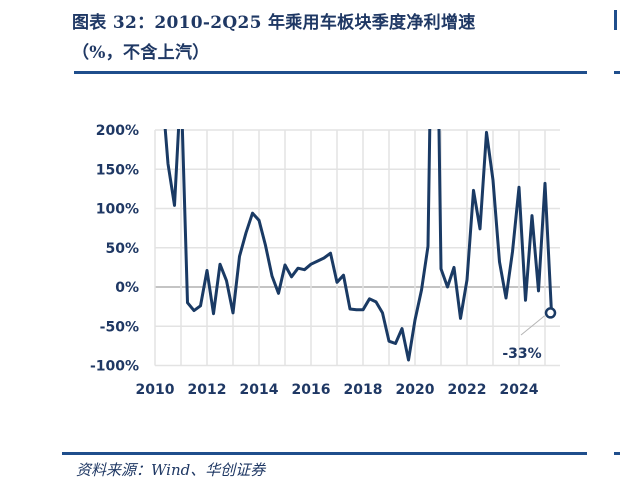  What do you see at coordinates (617, 72) in the screenshot?
I see `next-panel-rule-top` at bounding box center [617, 72].